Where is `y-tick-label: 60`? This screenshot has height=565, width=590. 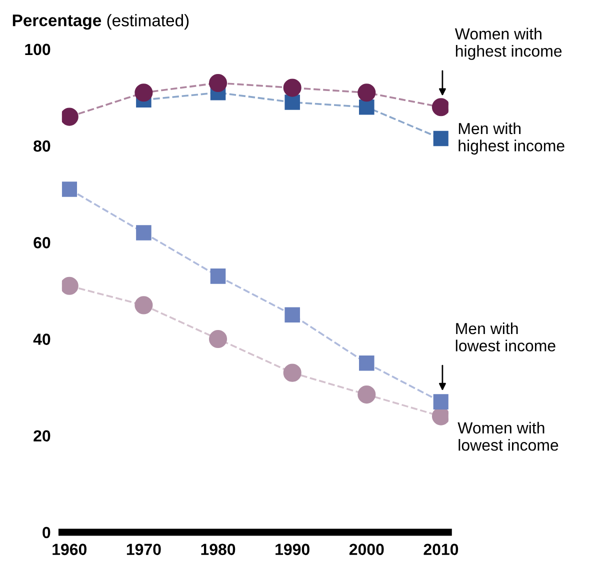
y-tick-label: 60 is located at coordinates (42, 242).